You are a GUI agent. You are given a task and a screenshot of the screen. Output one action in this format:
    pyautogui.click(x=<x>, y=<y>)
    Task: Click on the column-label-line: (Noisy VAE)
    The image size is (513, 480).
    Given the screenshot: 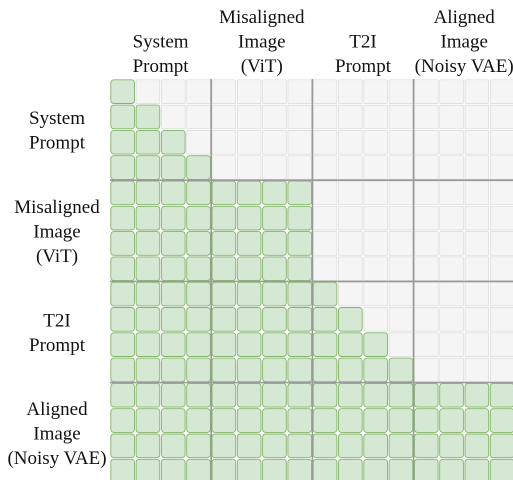 What is the action you would take?
    pyautogui.click(x=464, y=66)
    